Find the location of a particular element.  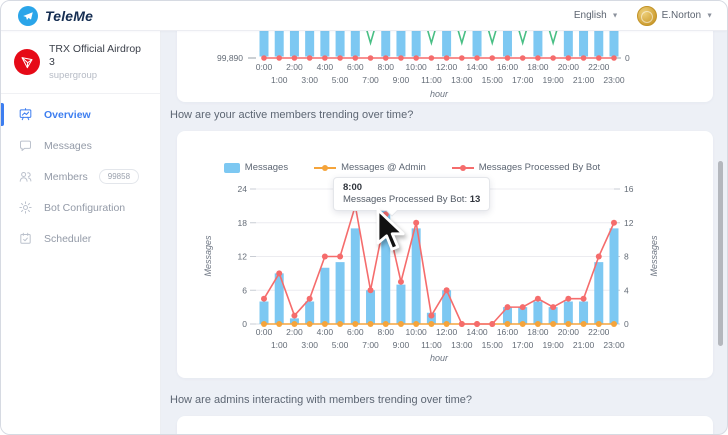

user-name: E.Norton is located at coordinates (681, 15).